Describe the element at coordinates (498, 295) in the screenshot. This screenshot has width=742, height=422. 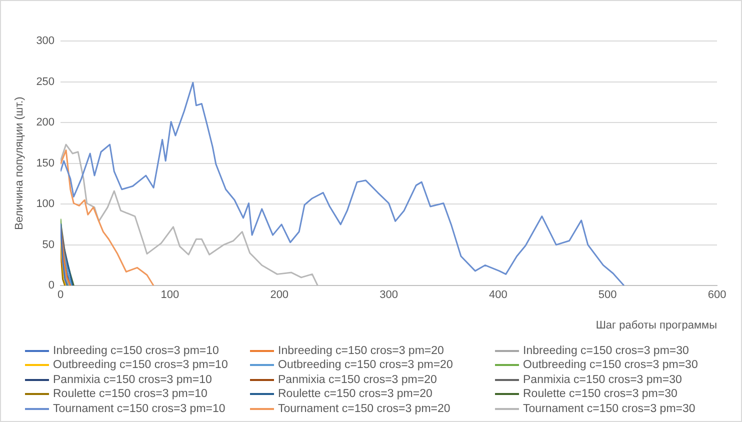
I see `x-tick-label: 400` at that location.